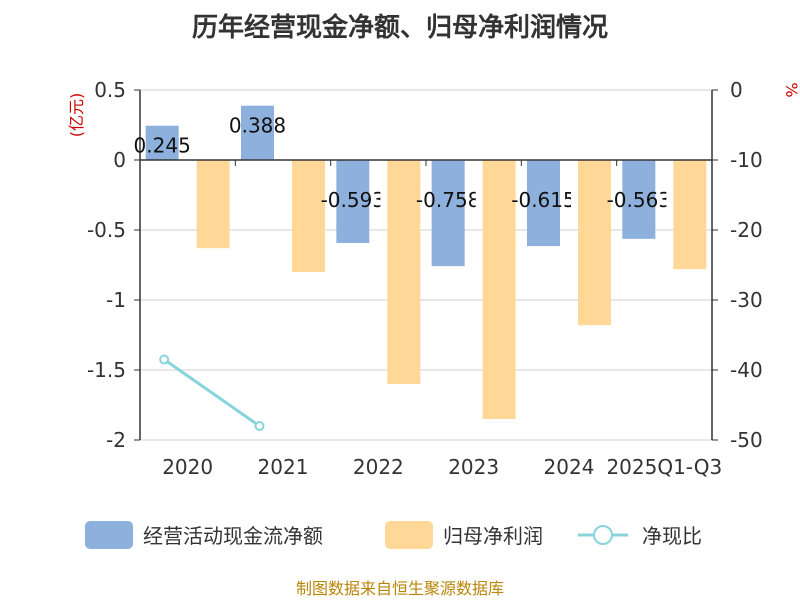 The height and width of the screenshot is (600, 800). What do you see at coordinates (187, 467) in the screenshot?
I see `x-tick-label: 2020` at bounding box center [187, 467].